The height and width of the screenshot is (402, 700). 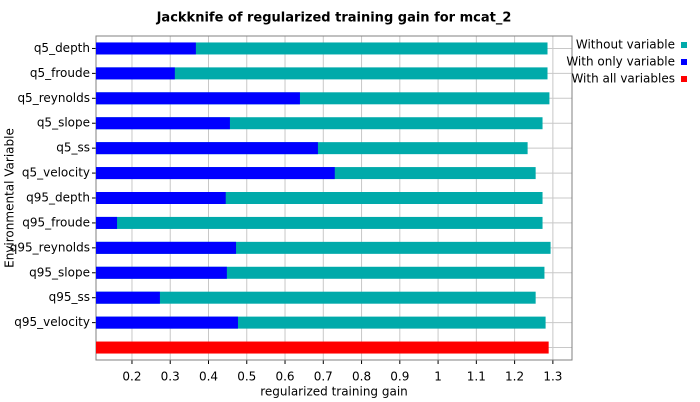 I want to click on x-tick-label: 0.8, so click(x=361, y=377).